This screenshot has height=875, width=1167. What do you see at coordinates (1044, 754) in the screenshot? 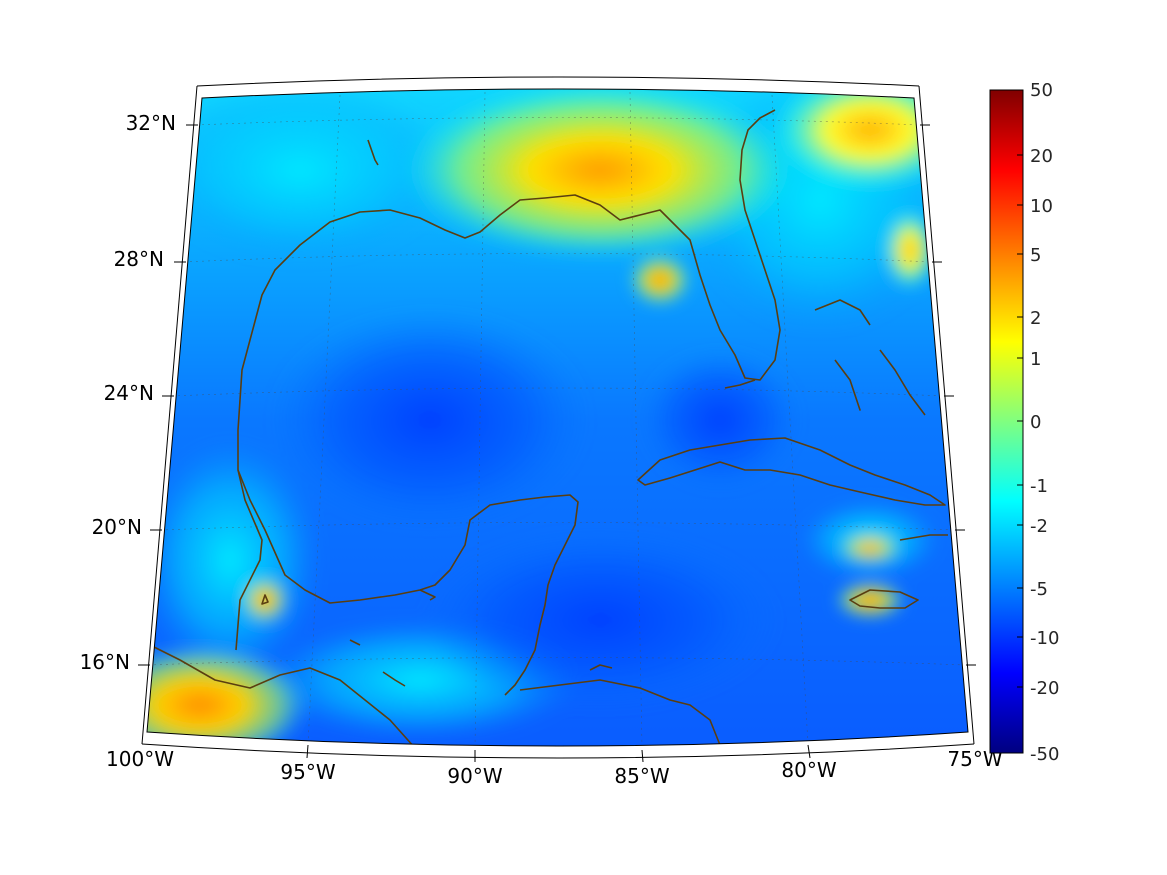
I see `colorbar-tick: -50` at bounding box center [1044, 754].